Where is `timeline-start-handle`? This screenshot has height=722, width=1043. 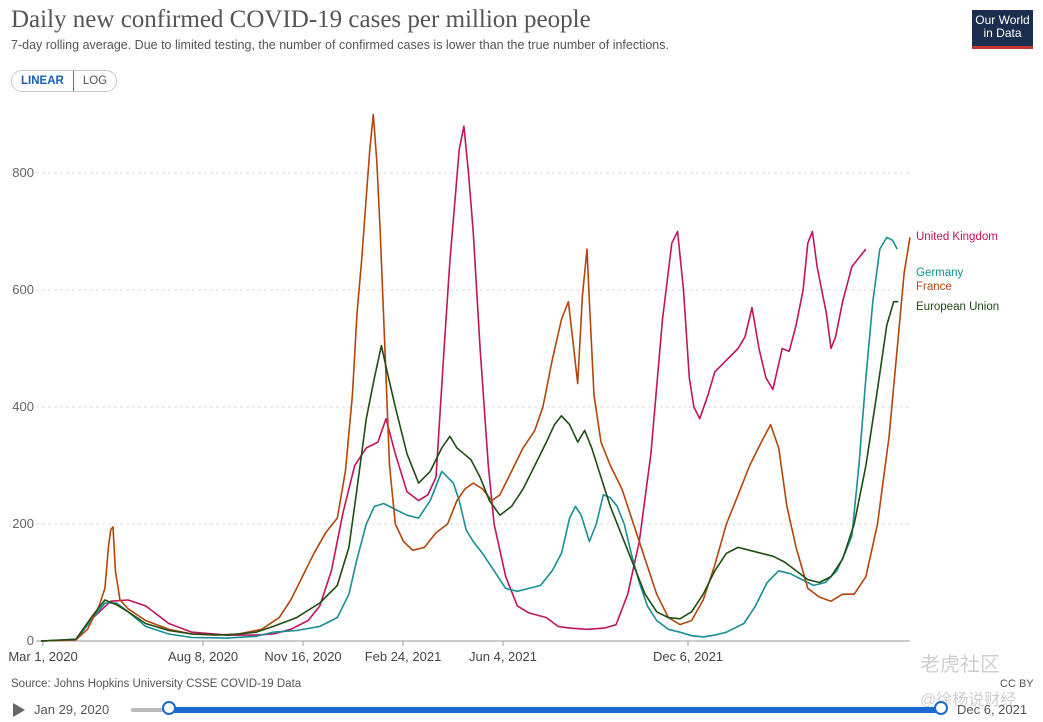
timeline-start-handle is located at coordinates (169, 708).